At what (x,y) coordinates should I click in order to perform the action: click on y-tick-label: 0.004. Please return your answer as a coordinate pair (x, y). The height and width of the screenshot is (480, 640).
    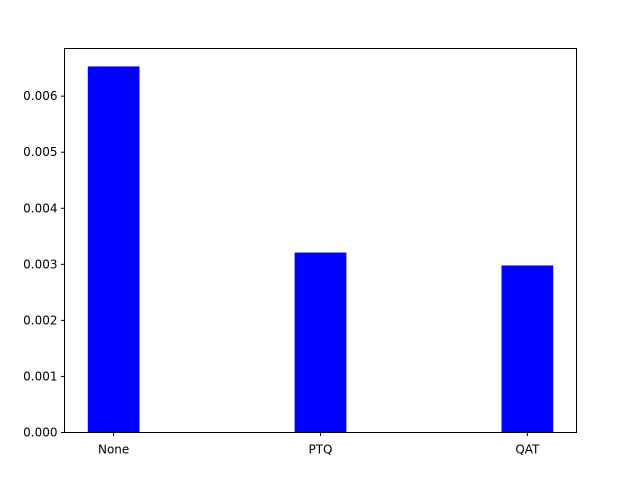
    Looking at the image, I should click on (40, 208).